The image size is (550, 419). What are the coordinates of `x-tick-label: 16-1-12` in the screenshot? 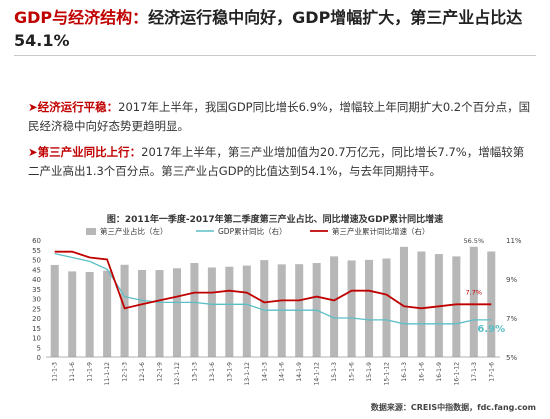 It's located at (456, 374).